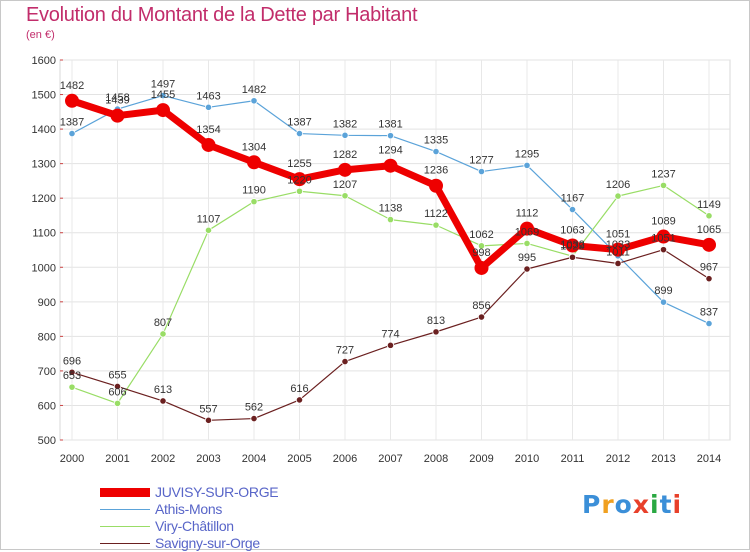  What do you see at coordinates (677, 504) in the screenshot?
I see `logo-letter: i` at bounding box center [677, 504].